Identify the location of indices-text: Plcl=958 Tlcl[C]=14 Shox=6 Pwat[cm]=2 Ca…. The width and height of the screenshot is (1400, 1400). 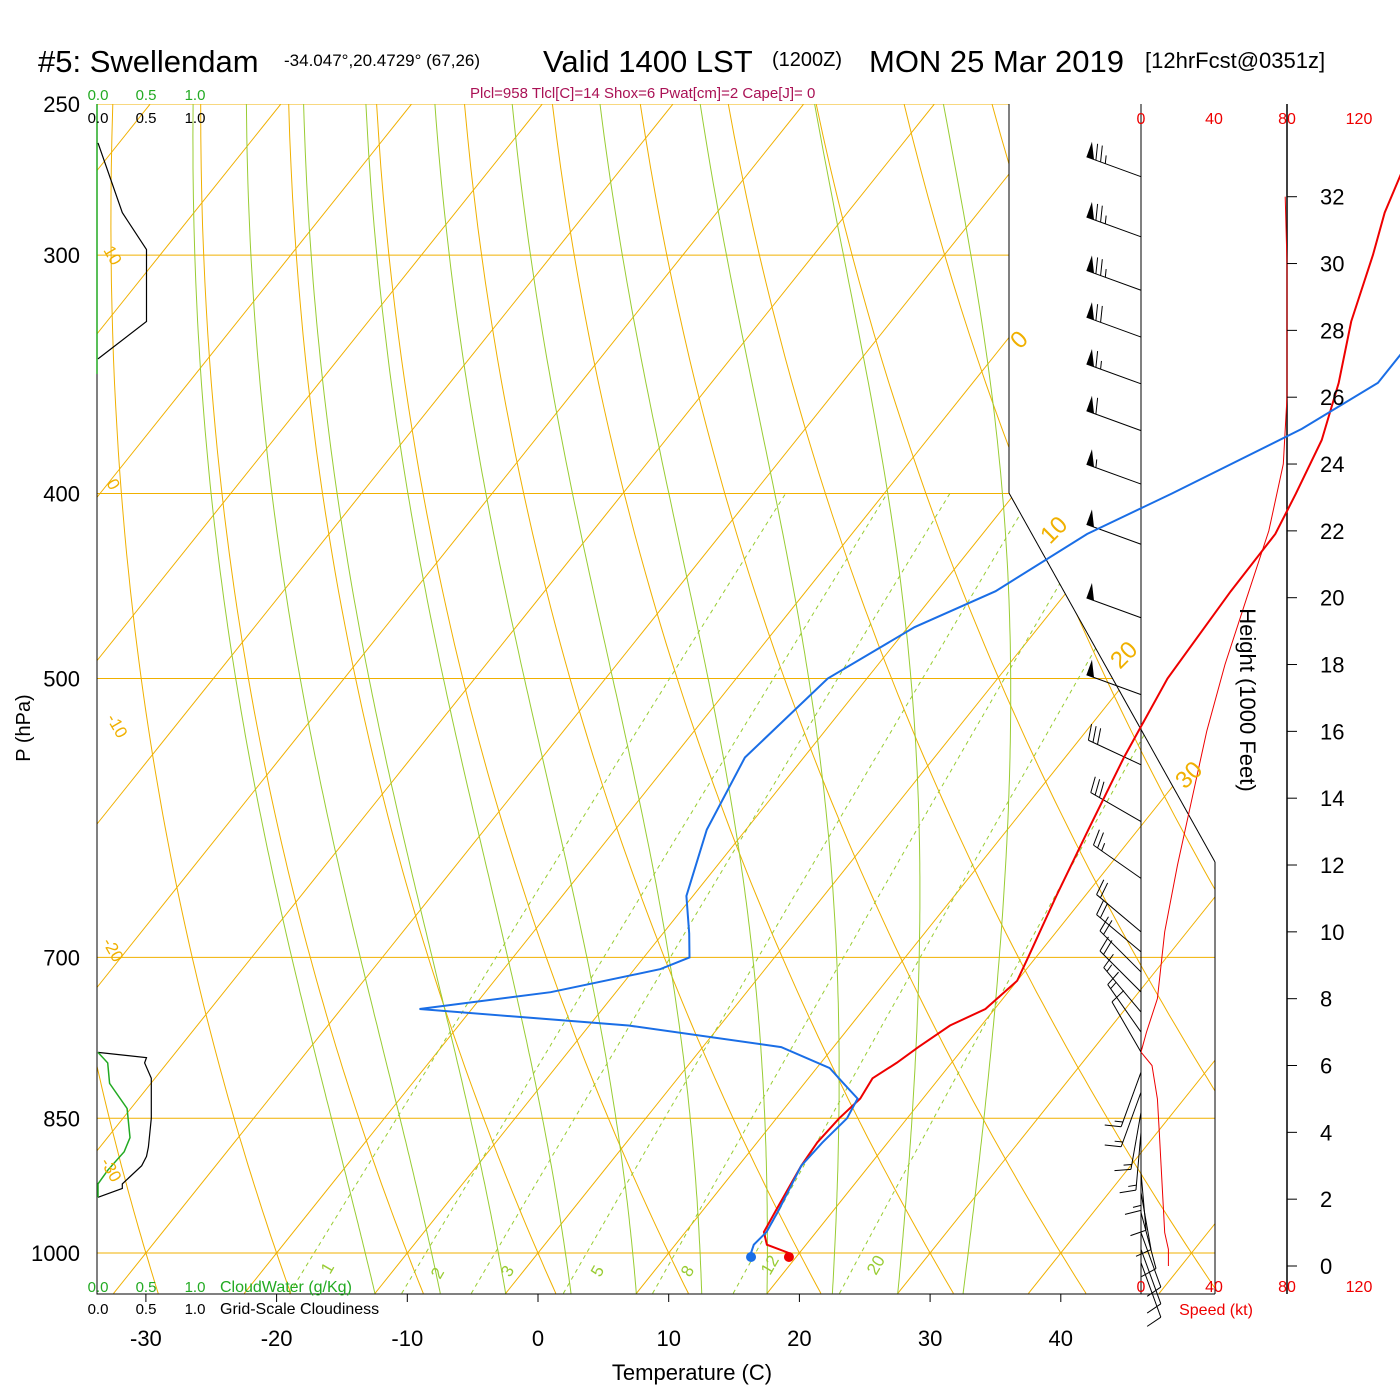
(642, 93).